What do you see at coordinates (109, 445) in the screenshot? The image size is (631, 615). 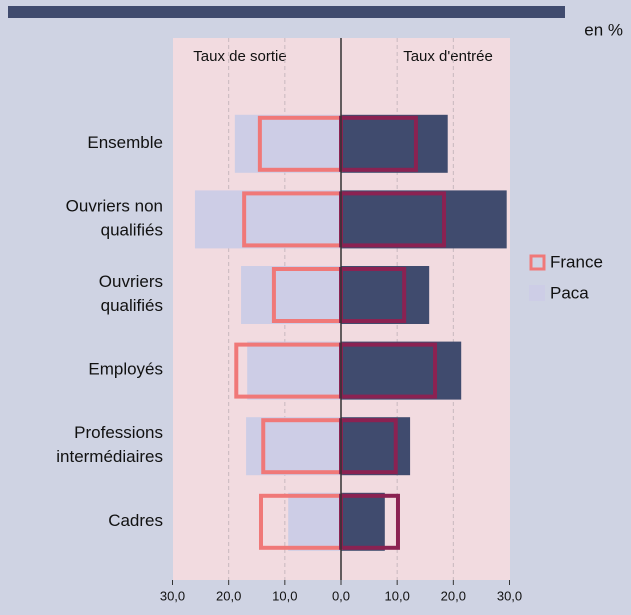 I see `category-label: Professions intermédiaires` at bounding box center [109, 445].